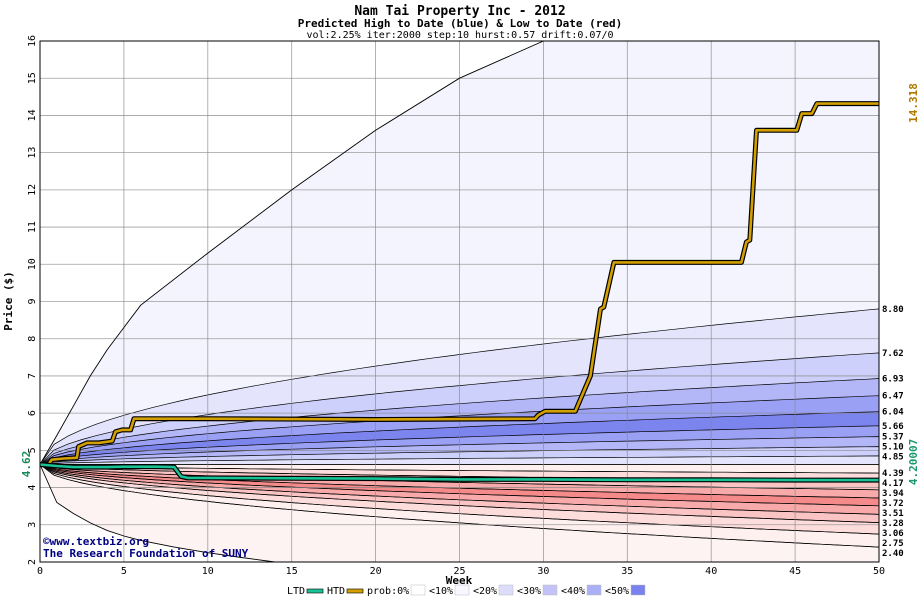 This screenshot has height=600, width=920. I want to click on x-tick-label: 35, so click(627, 571).